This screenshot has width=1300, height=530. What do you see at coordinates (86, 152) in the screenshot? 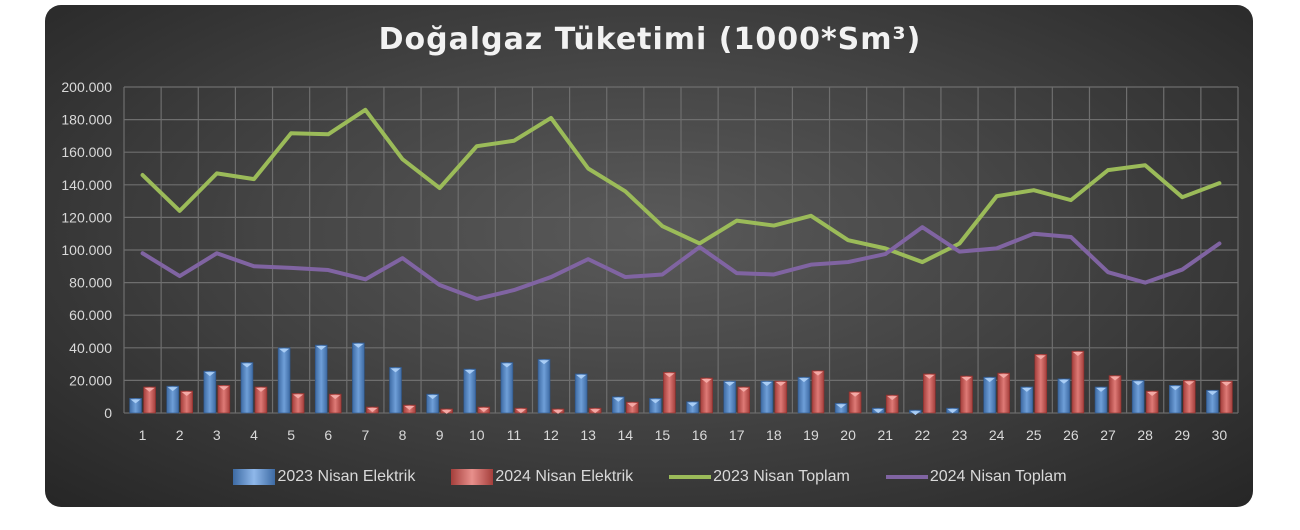
I see `y-tick-label: 160.000` at bounding box center [86, 152].